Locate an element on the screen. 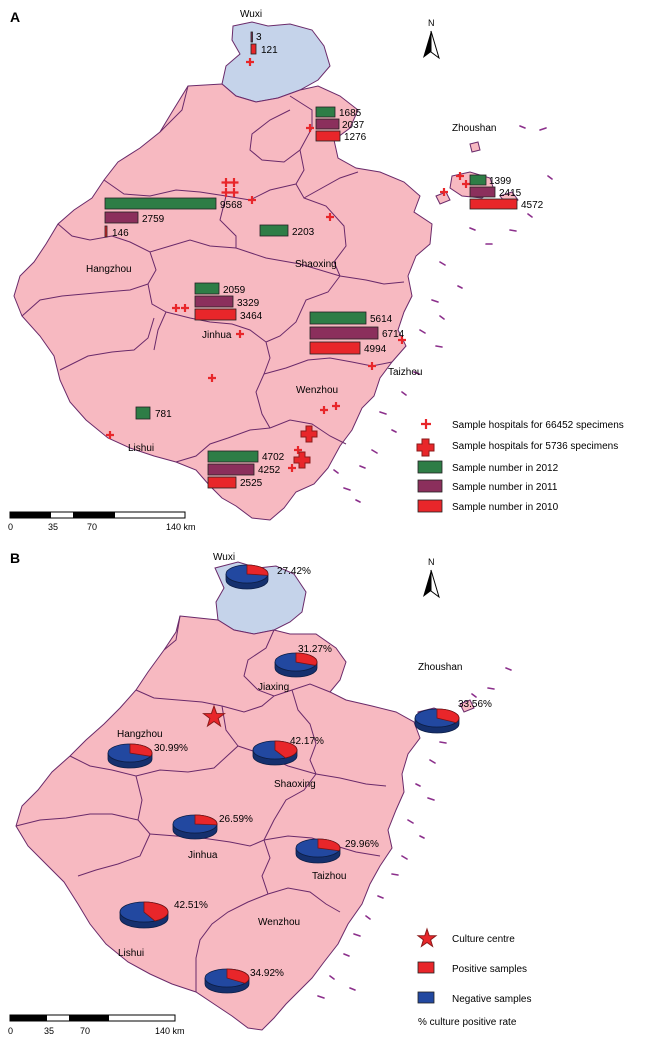  legend-rate: % culture positive rate is located at coordinates (467, 1022).